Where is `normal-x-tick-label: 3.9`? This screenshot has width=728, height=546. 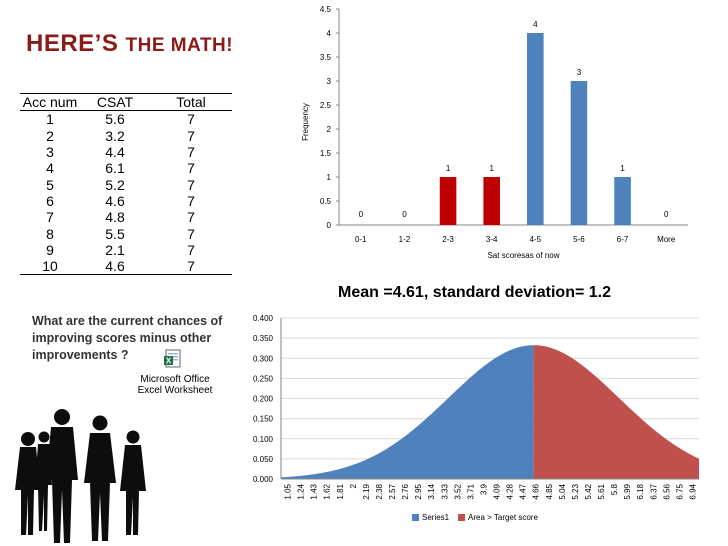
normal-x-tick-label: 3.9 is located at coordinates (483, 489).